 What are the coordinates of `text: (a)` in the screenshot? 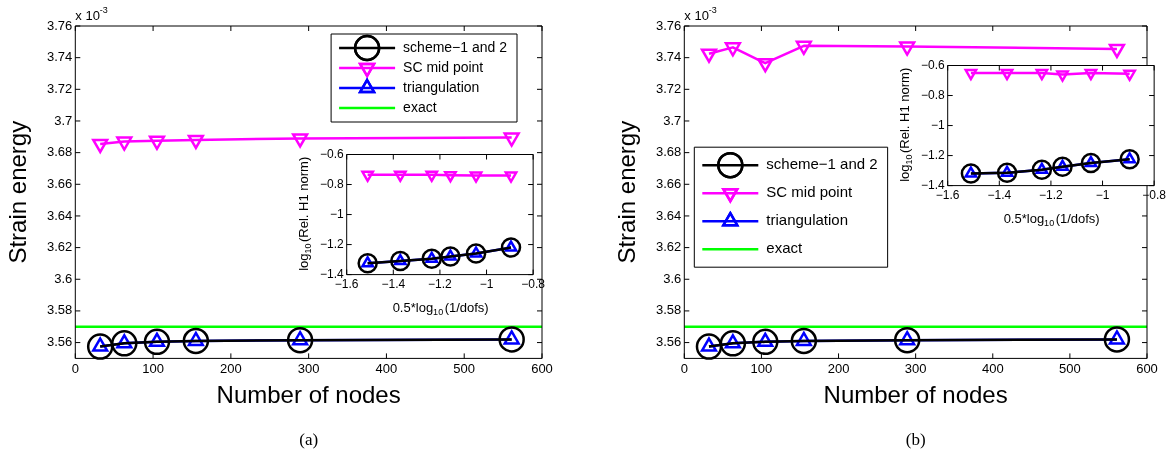 It's located at (309, 440).